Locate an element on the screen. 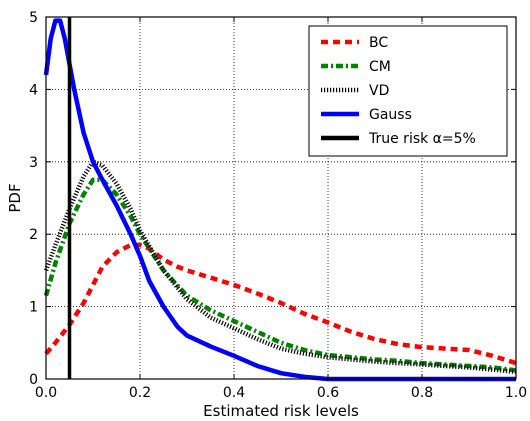  y-tick-label: 1 is located at coordinates (33, 308).